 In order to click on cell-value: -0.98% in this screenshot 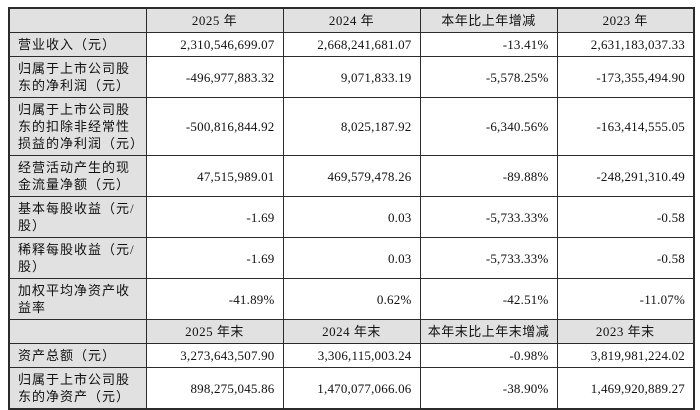, I will do `click(488, 355)`.